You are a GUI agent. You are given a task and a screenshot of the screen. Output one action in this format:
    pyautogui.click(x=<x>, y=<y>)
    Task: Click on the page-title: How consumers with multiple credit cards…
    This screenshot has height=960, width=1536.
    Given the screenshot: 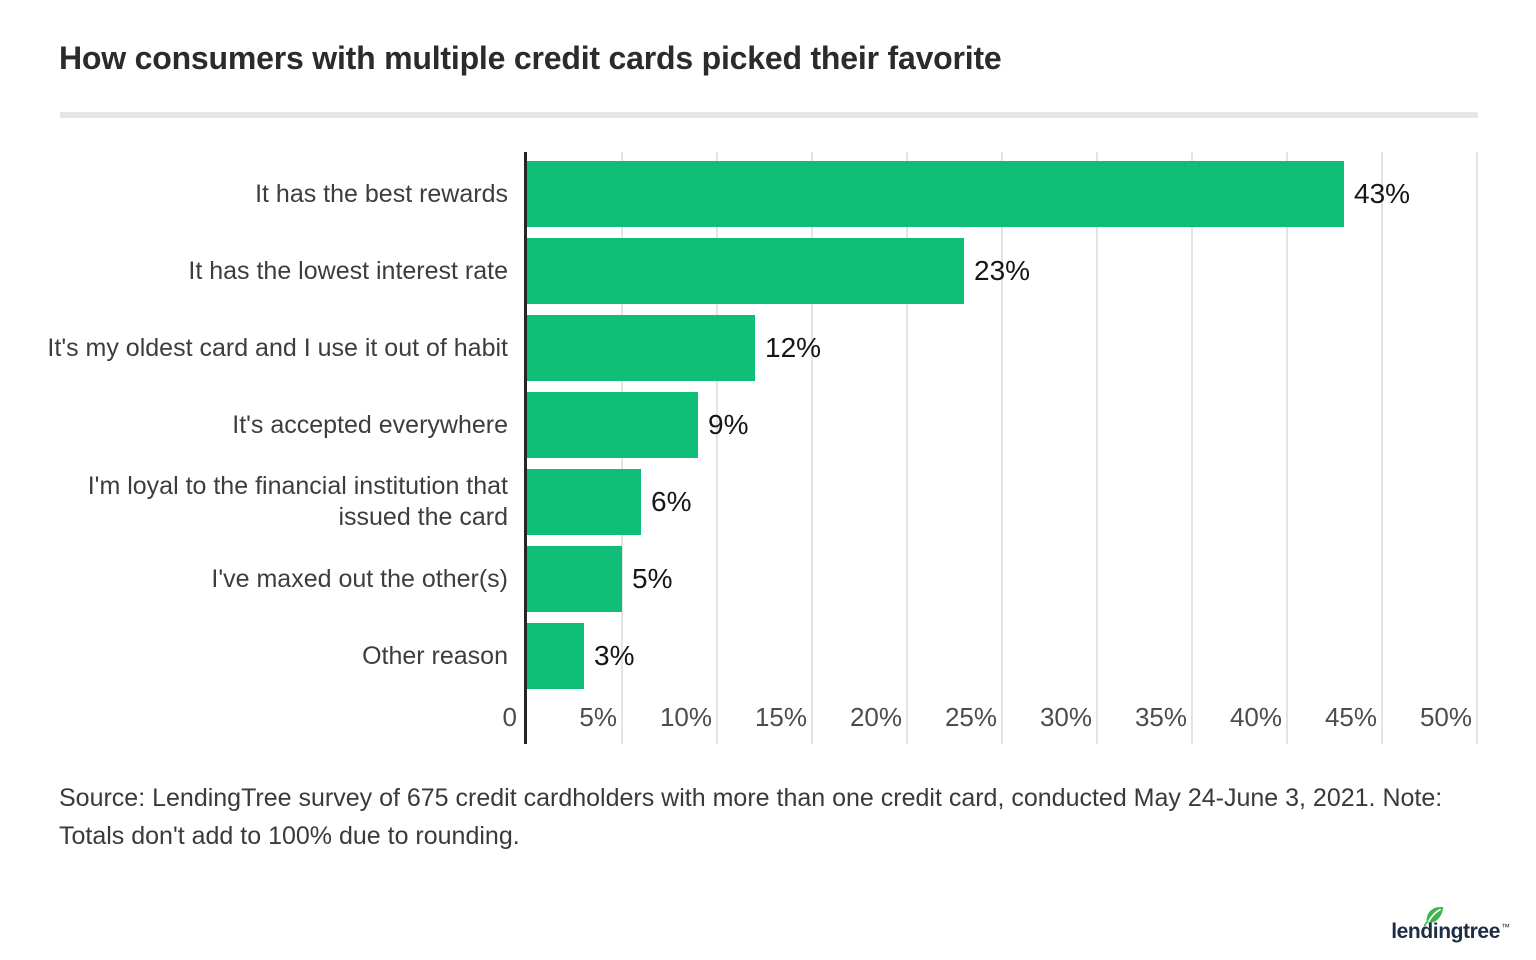 What is the action you would take?
    pyautogui.click(x=530, y=58)
    